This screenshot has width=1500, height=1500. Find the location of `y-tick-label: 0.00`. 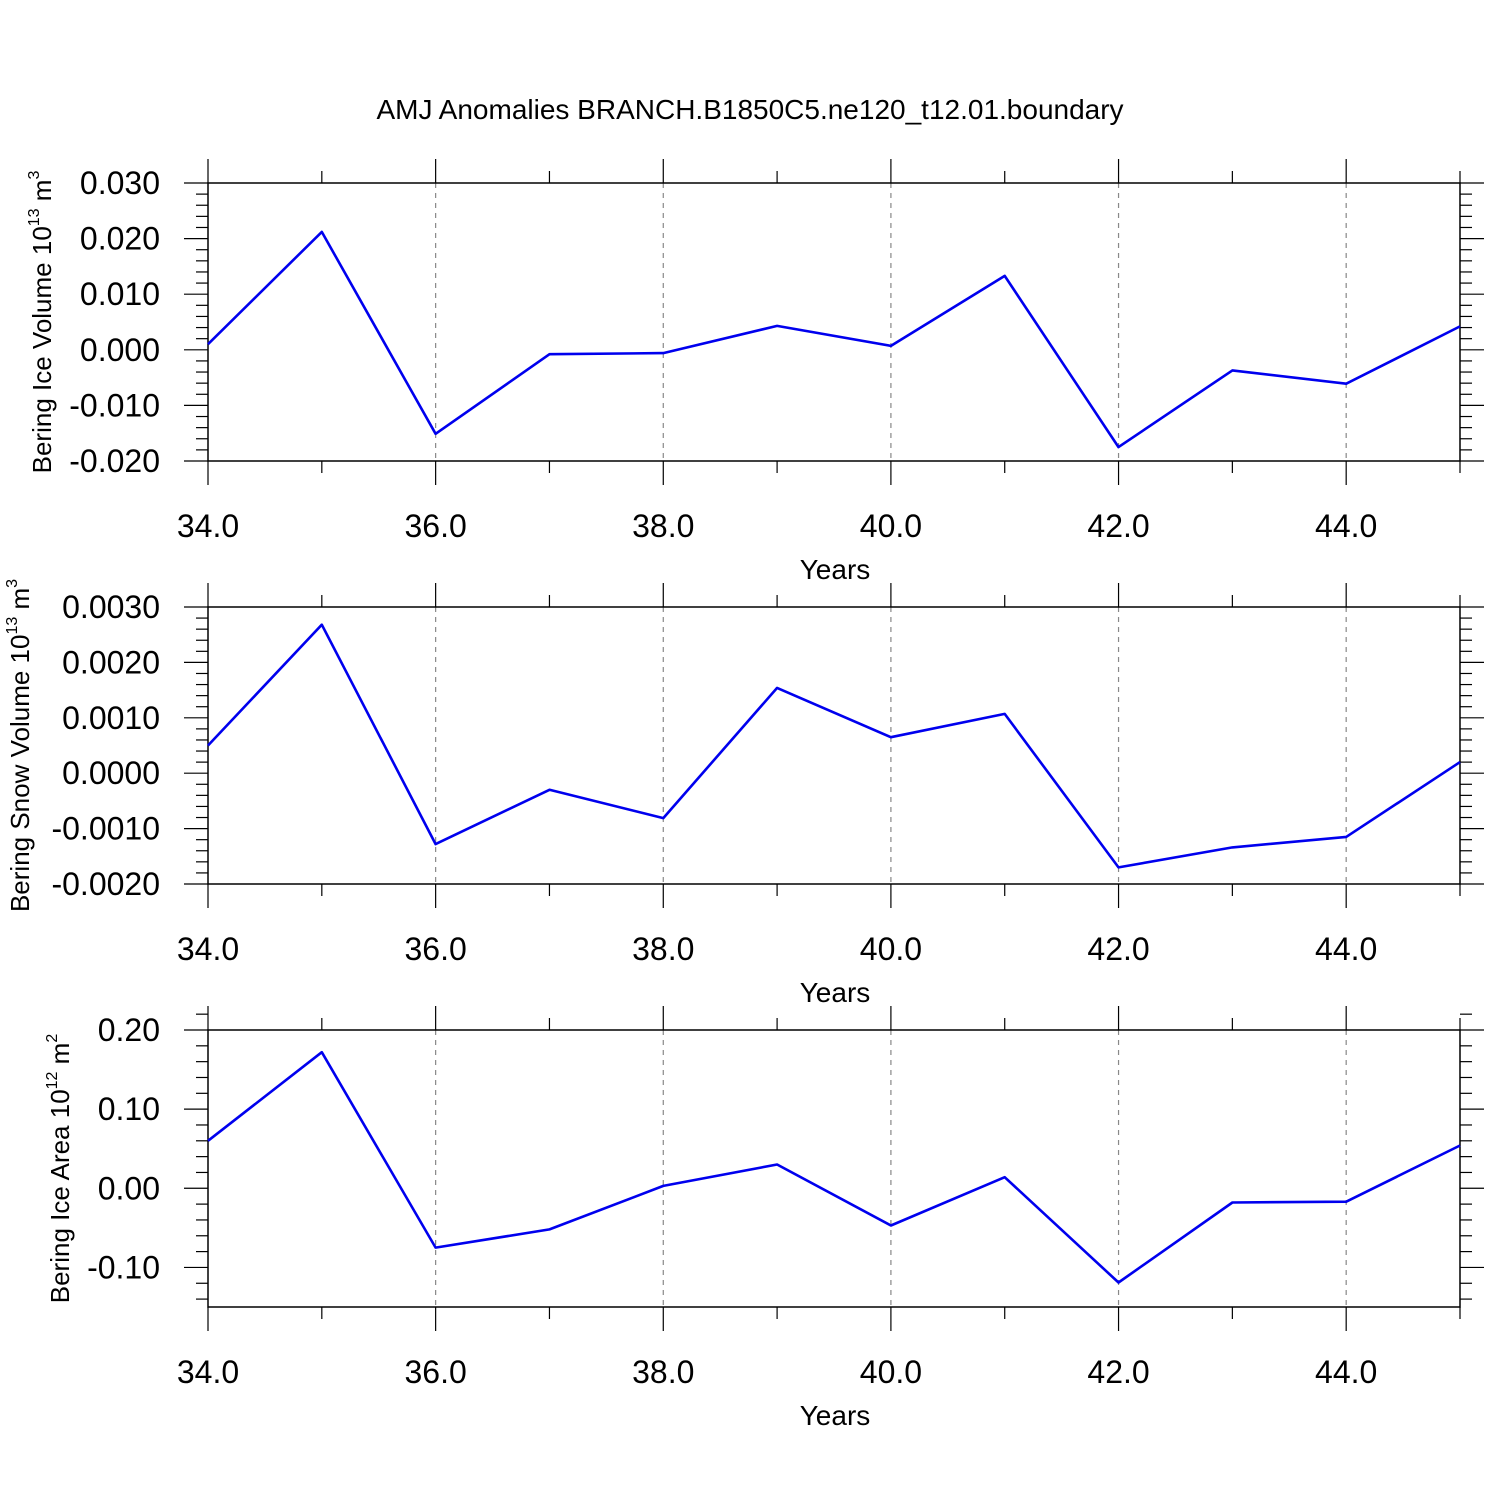

y-tick-label: 0.00 is located at coordinates (129, 1188).